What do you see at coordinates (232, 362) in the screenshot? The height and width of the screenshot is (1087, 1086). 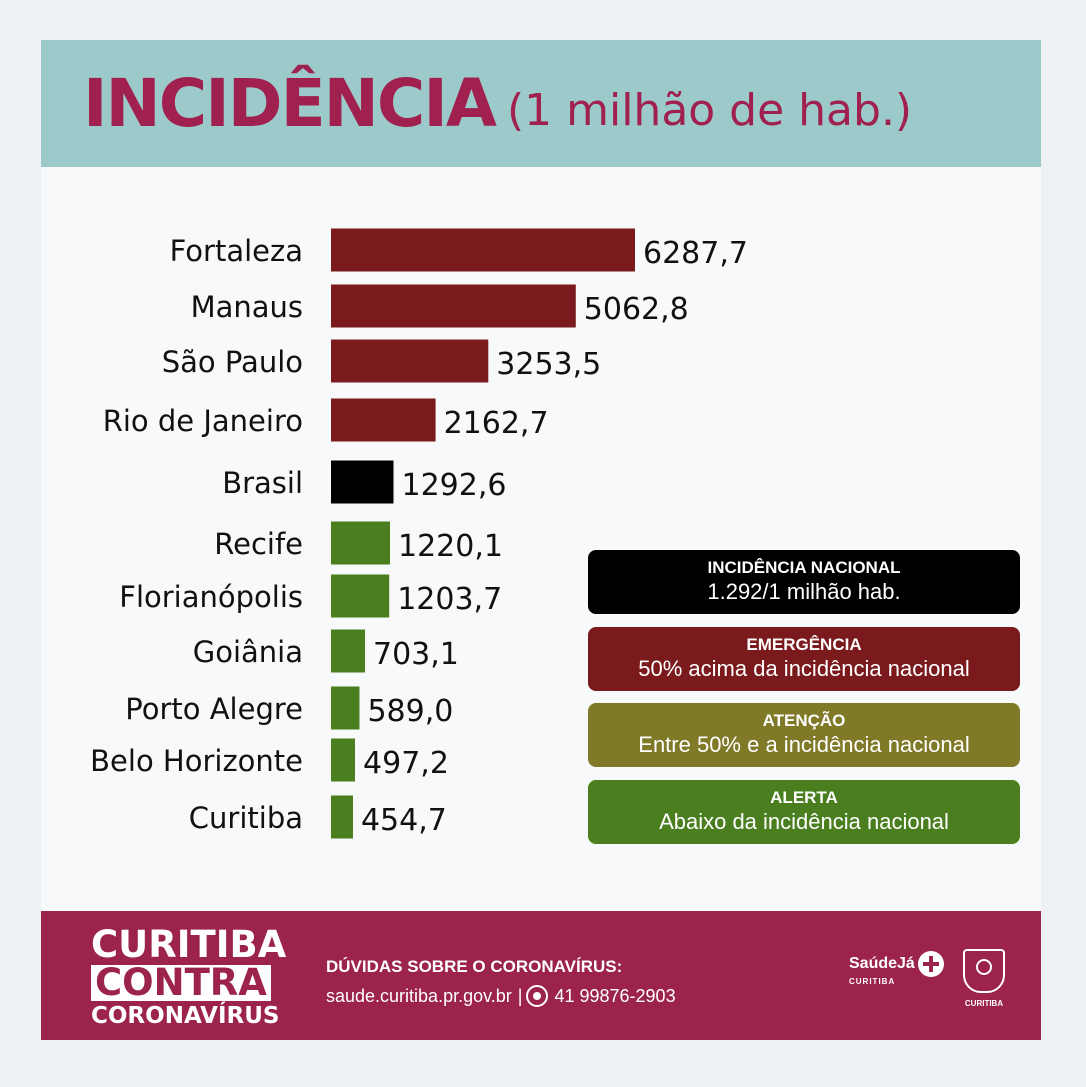 I see `category-label: São Paulo` at bounding box center [232, 362].